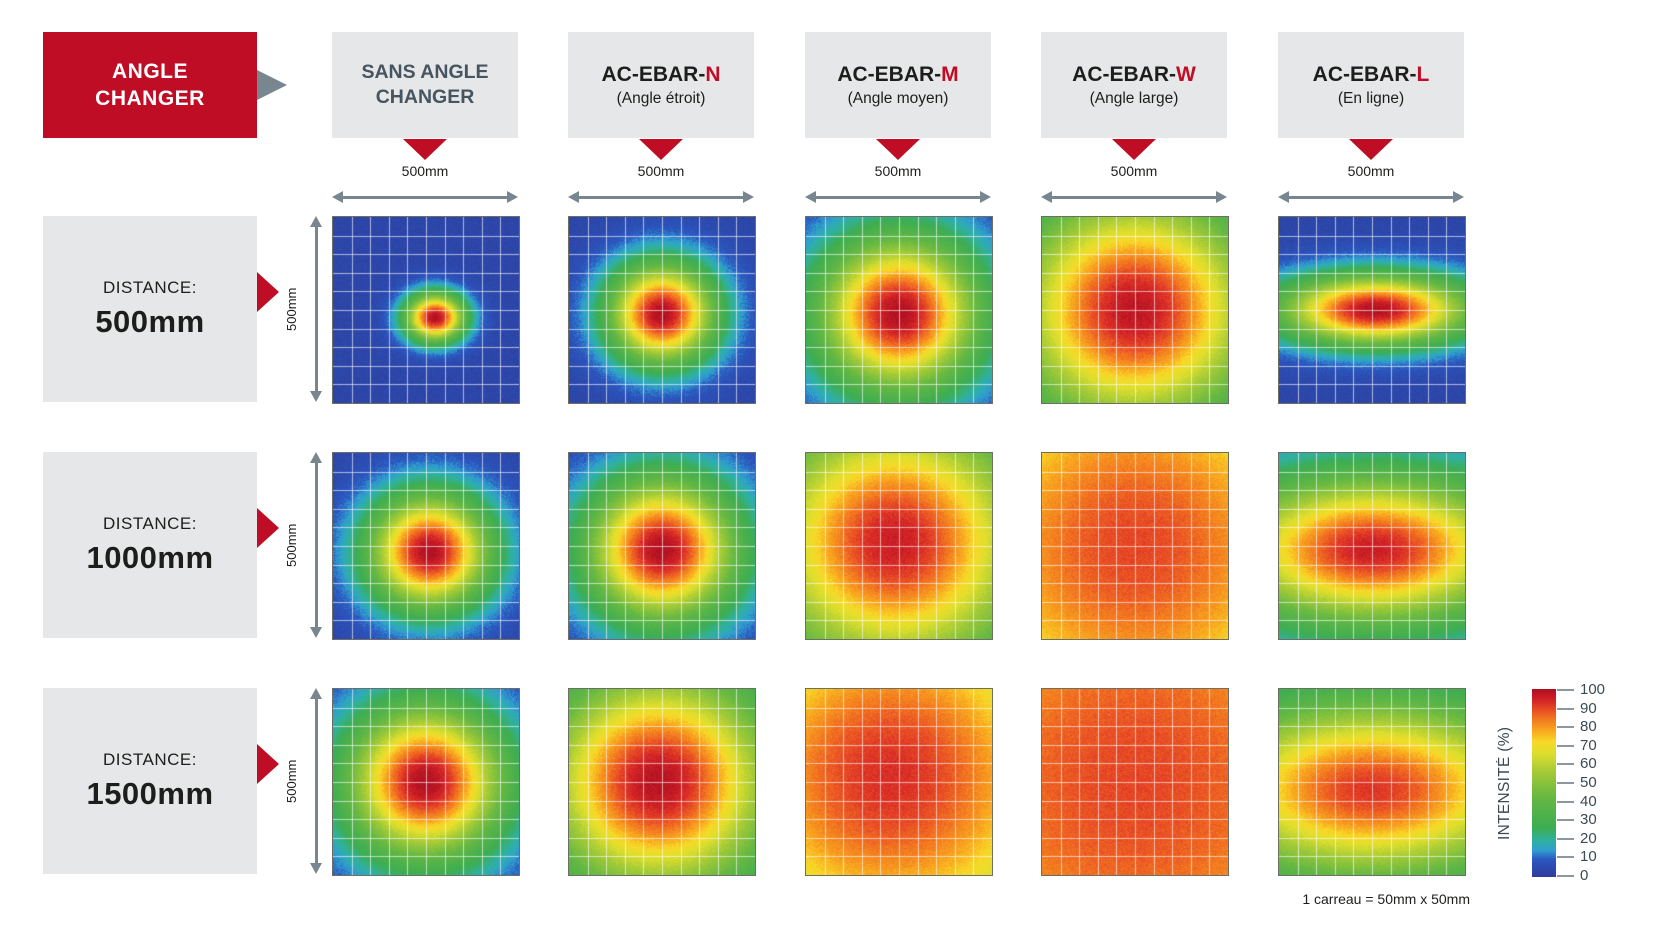 The height and width of the screenshot is (945, 1654). What do you see at coordinates (1588, 727) in the screenshot?
I see `legend-tick-label: 80` at bounding box center [1588, 727].